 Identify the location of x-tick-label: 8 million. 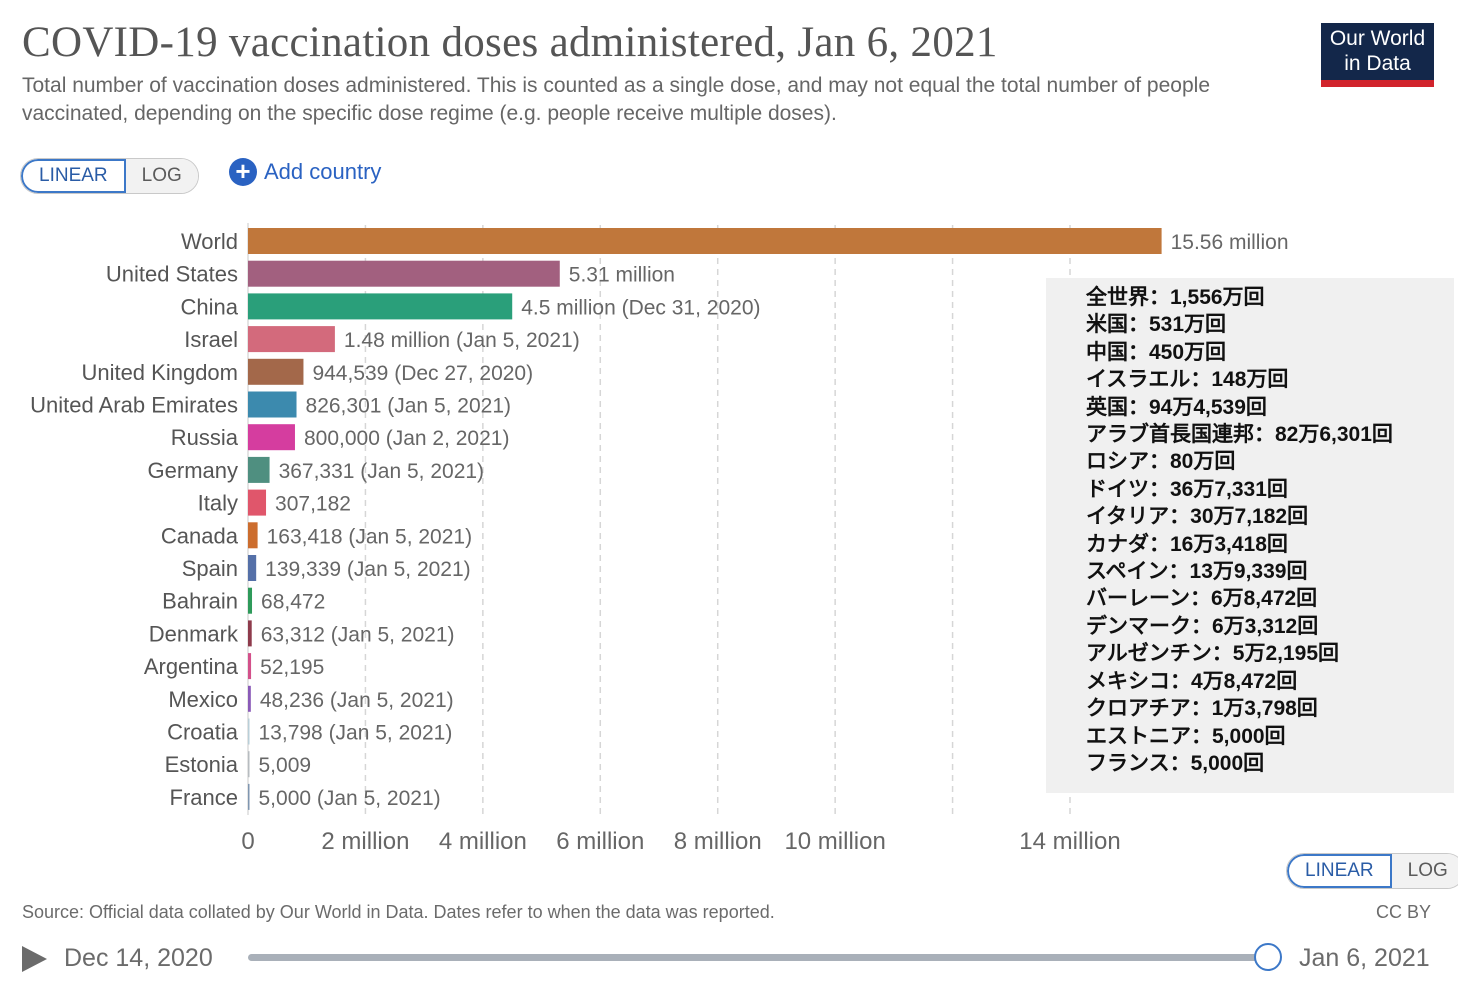
(718, 841).